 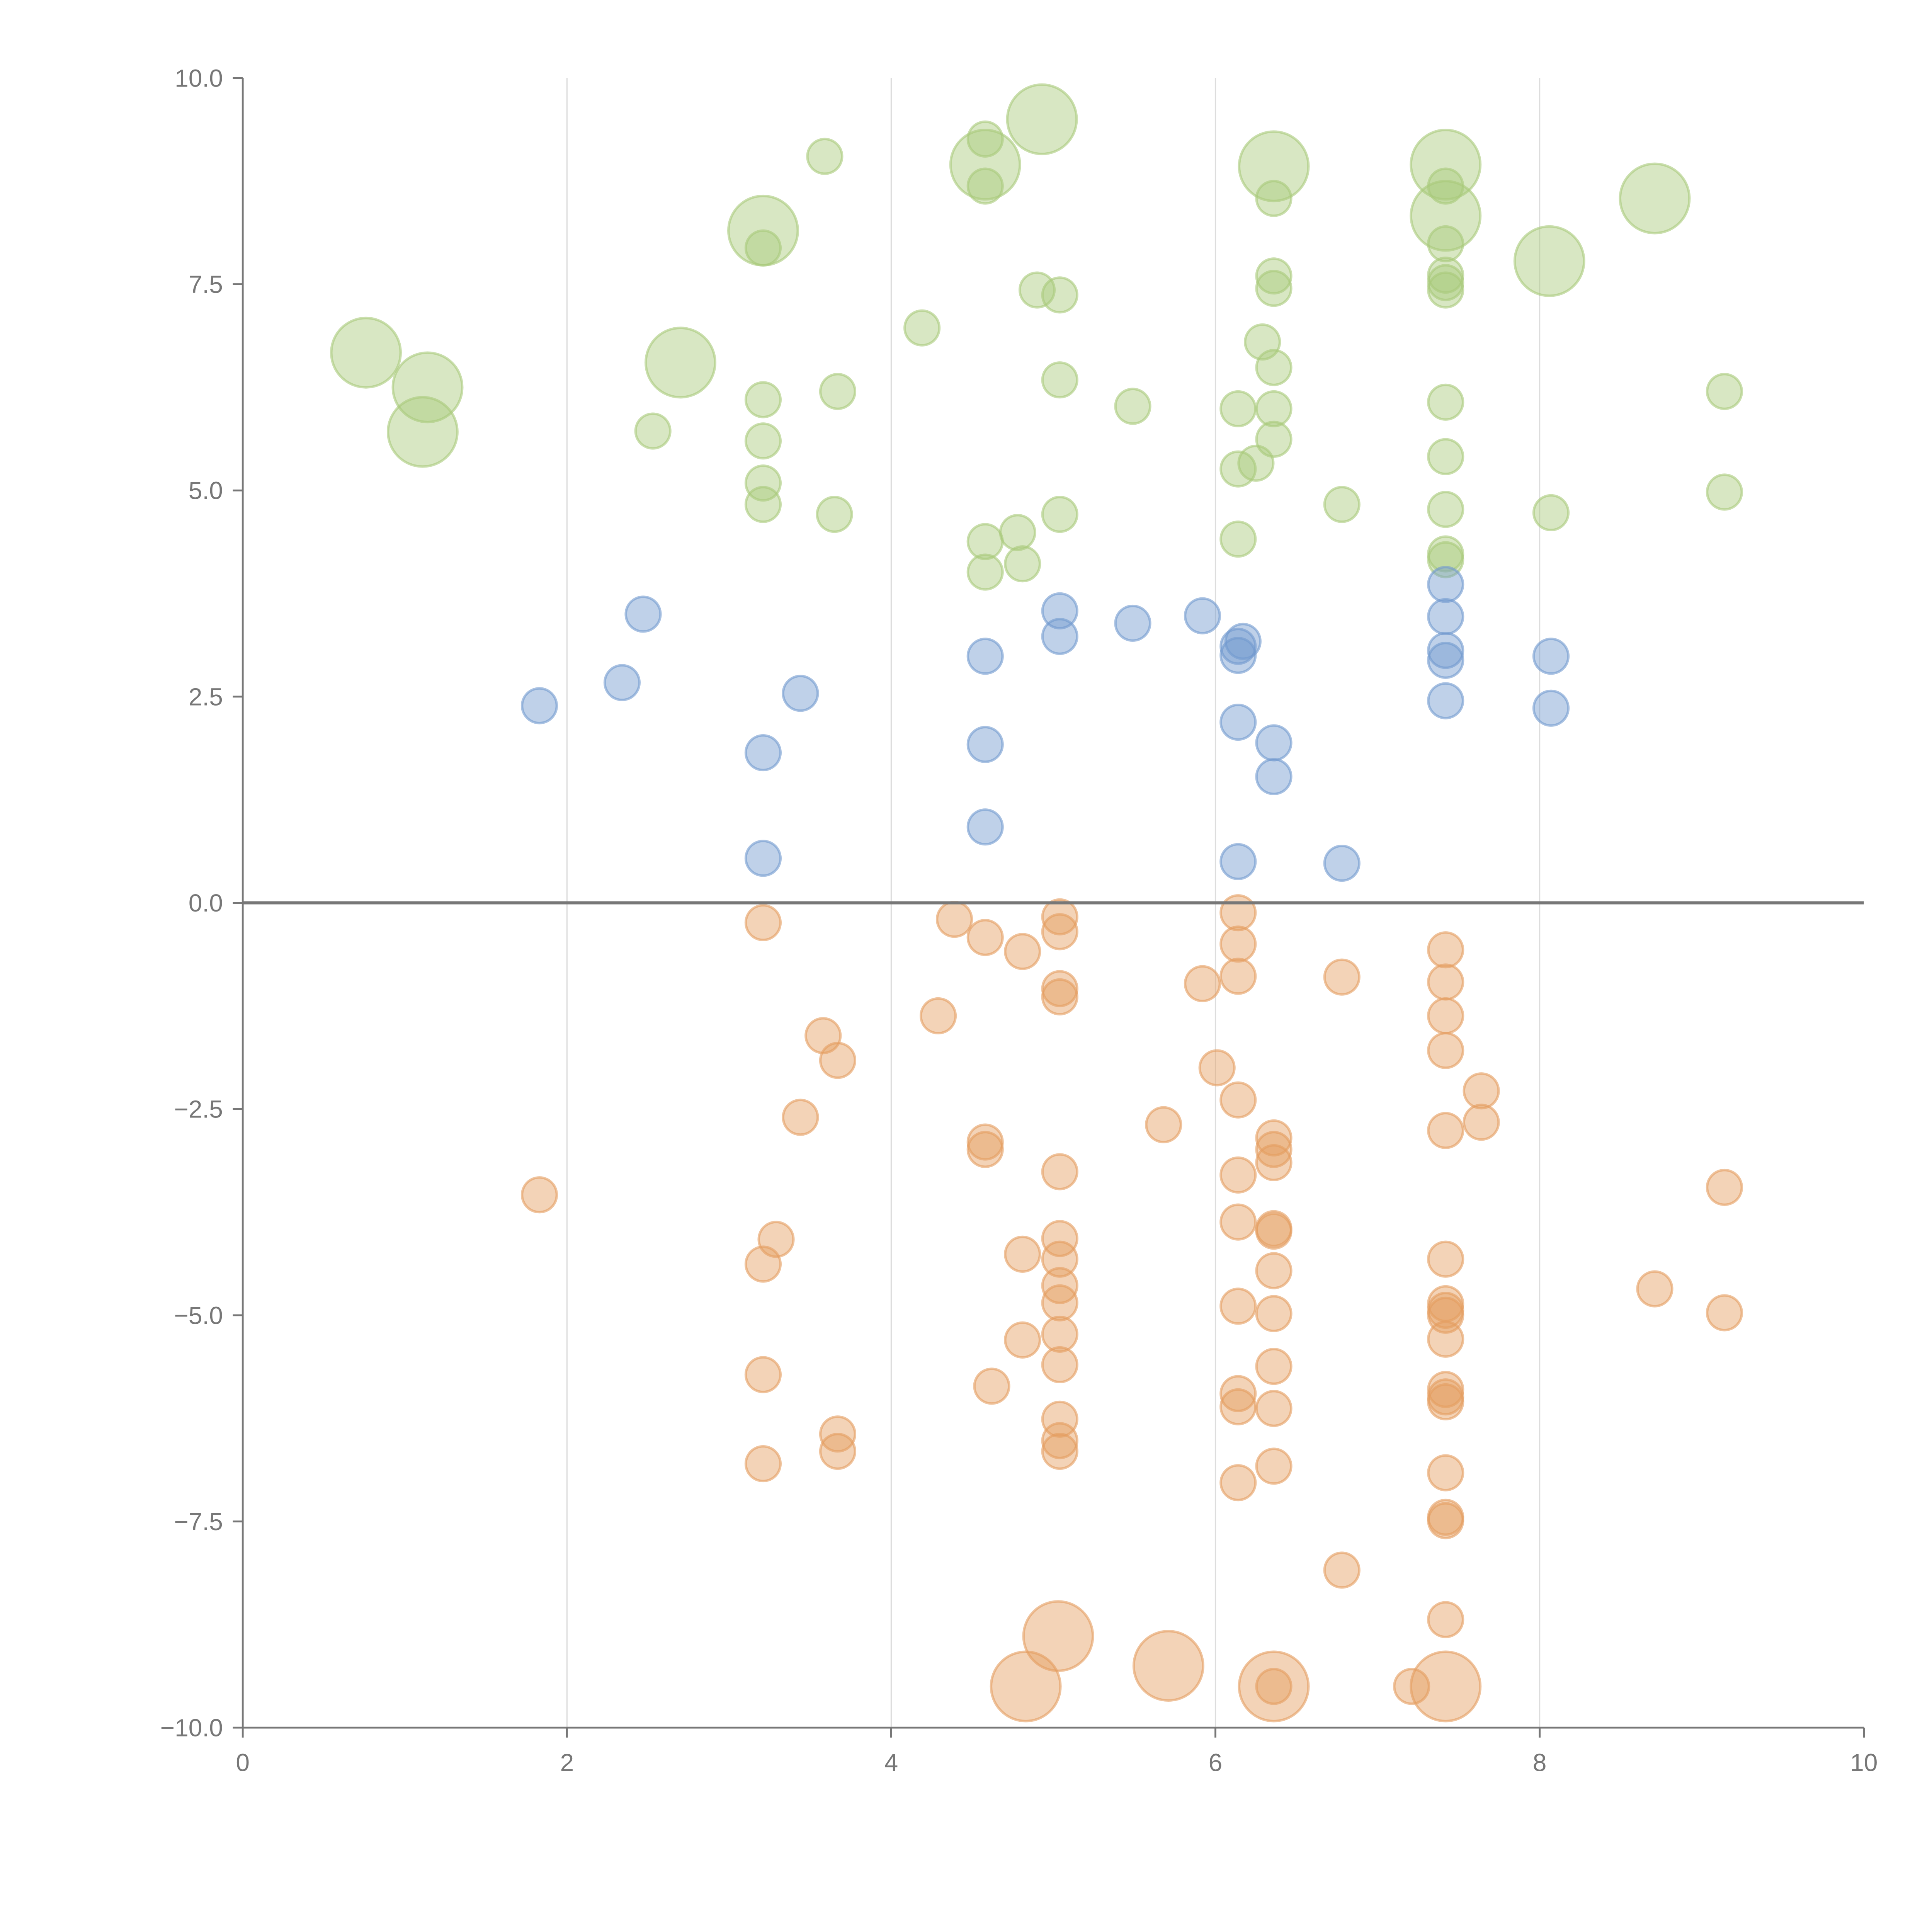 I want to click on y-tick-label: 0.0, so click(x=206, y=903).